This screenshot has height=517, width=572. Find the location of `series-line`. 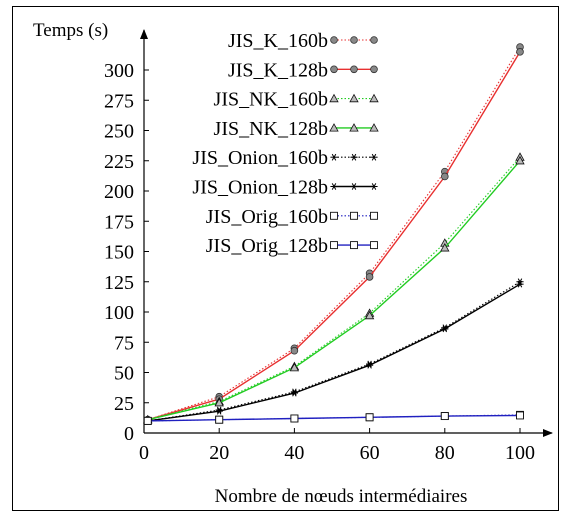

series-line is located at coordinates (334, 418).